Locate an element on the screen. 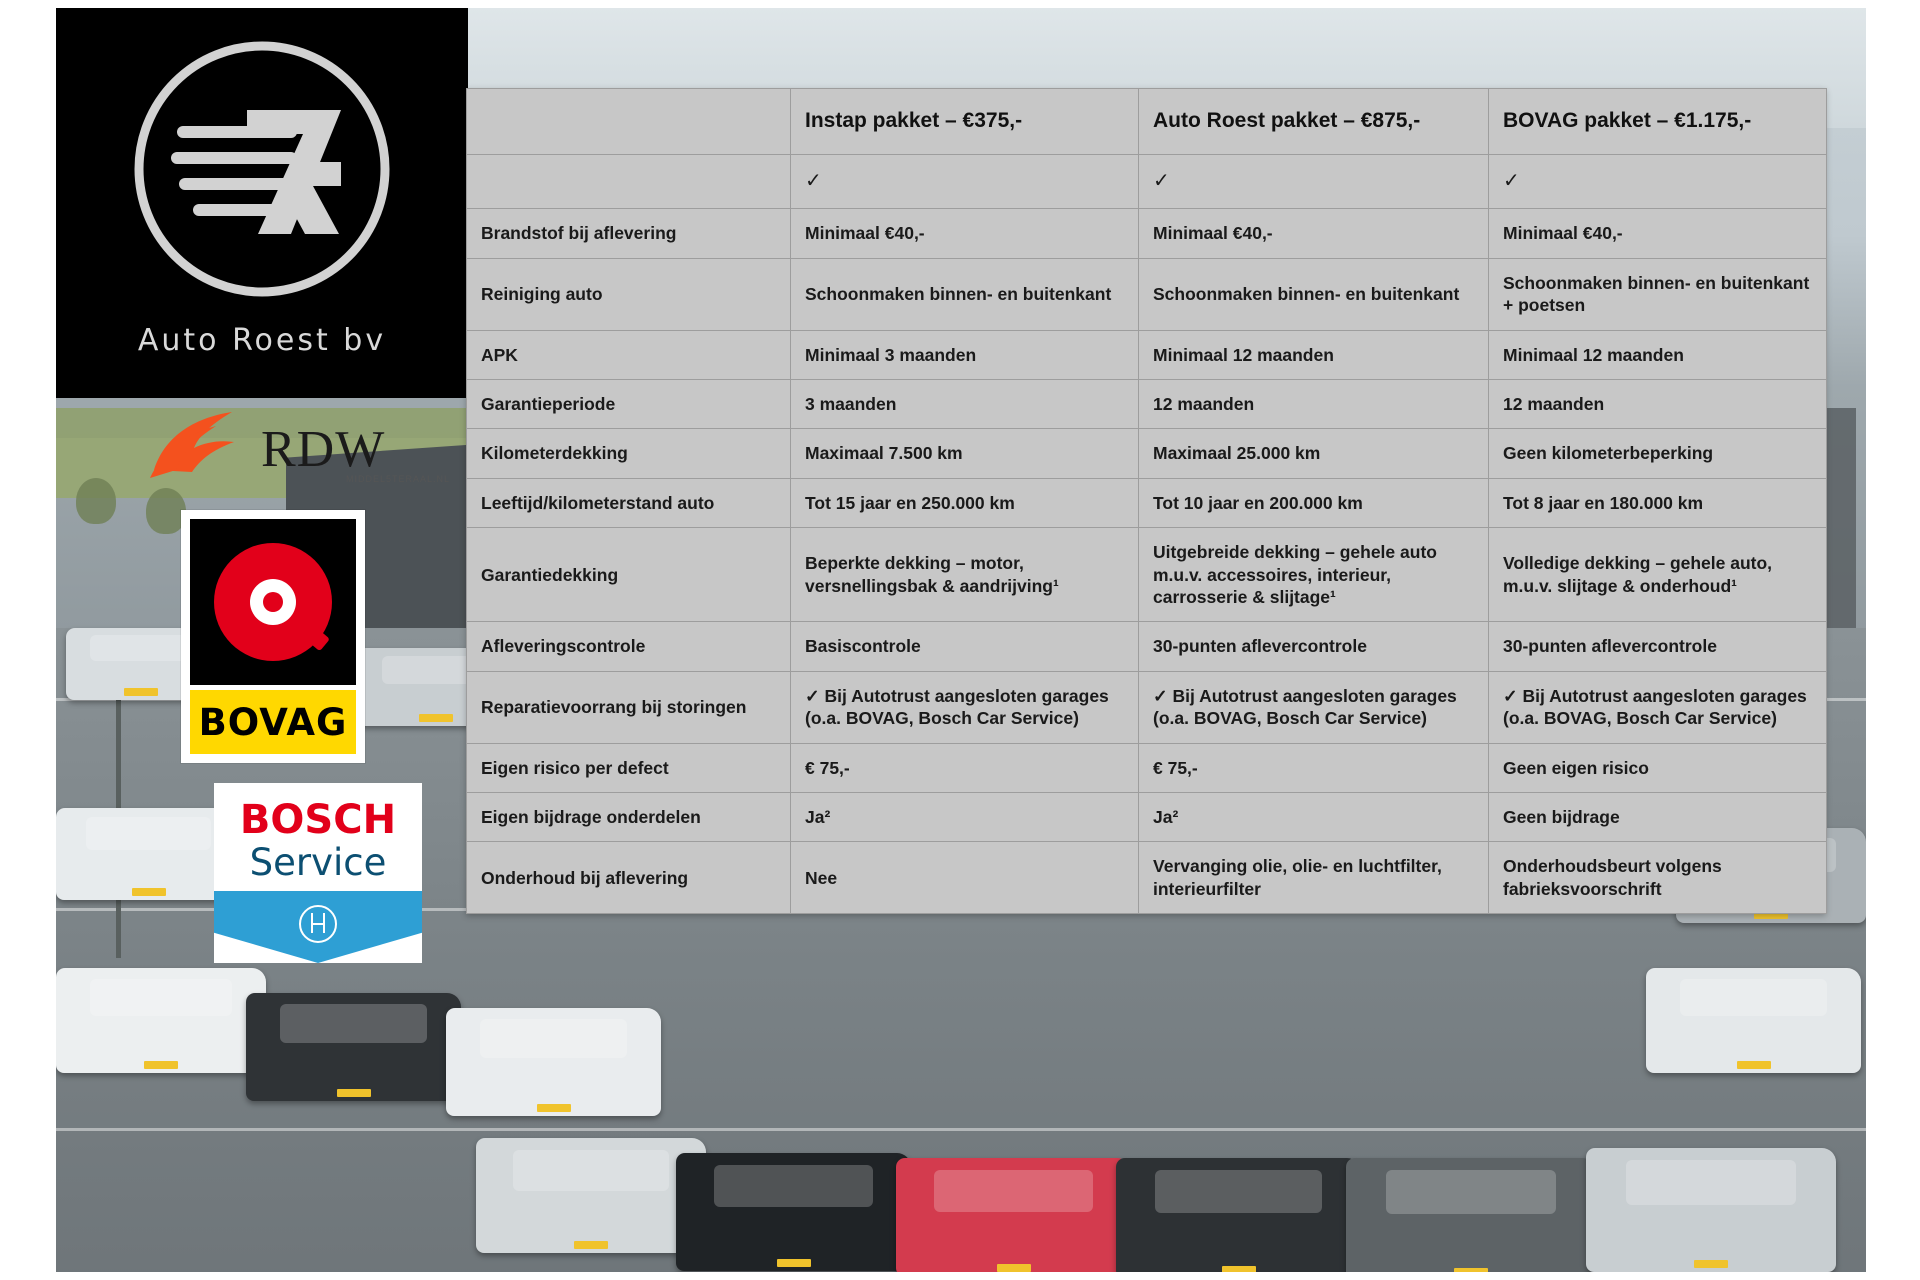  row-label: Leeftijd/kilometerstand auto is located at coordinates (628, 503).